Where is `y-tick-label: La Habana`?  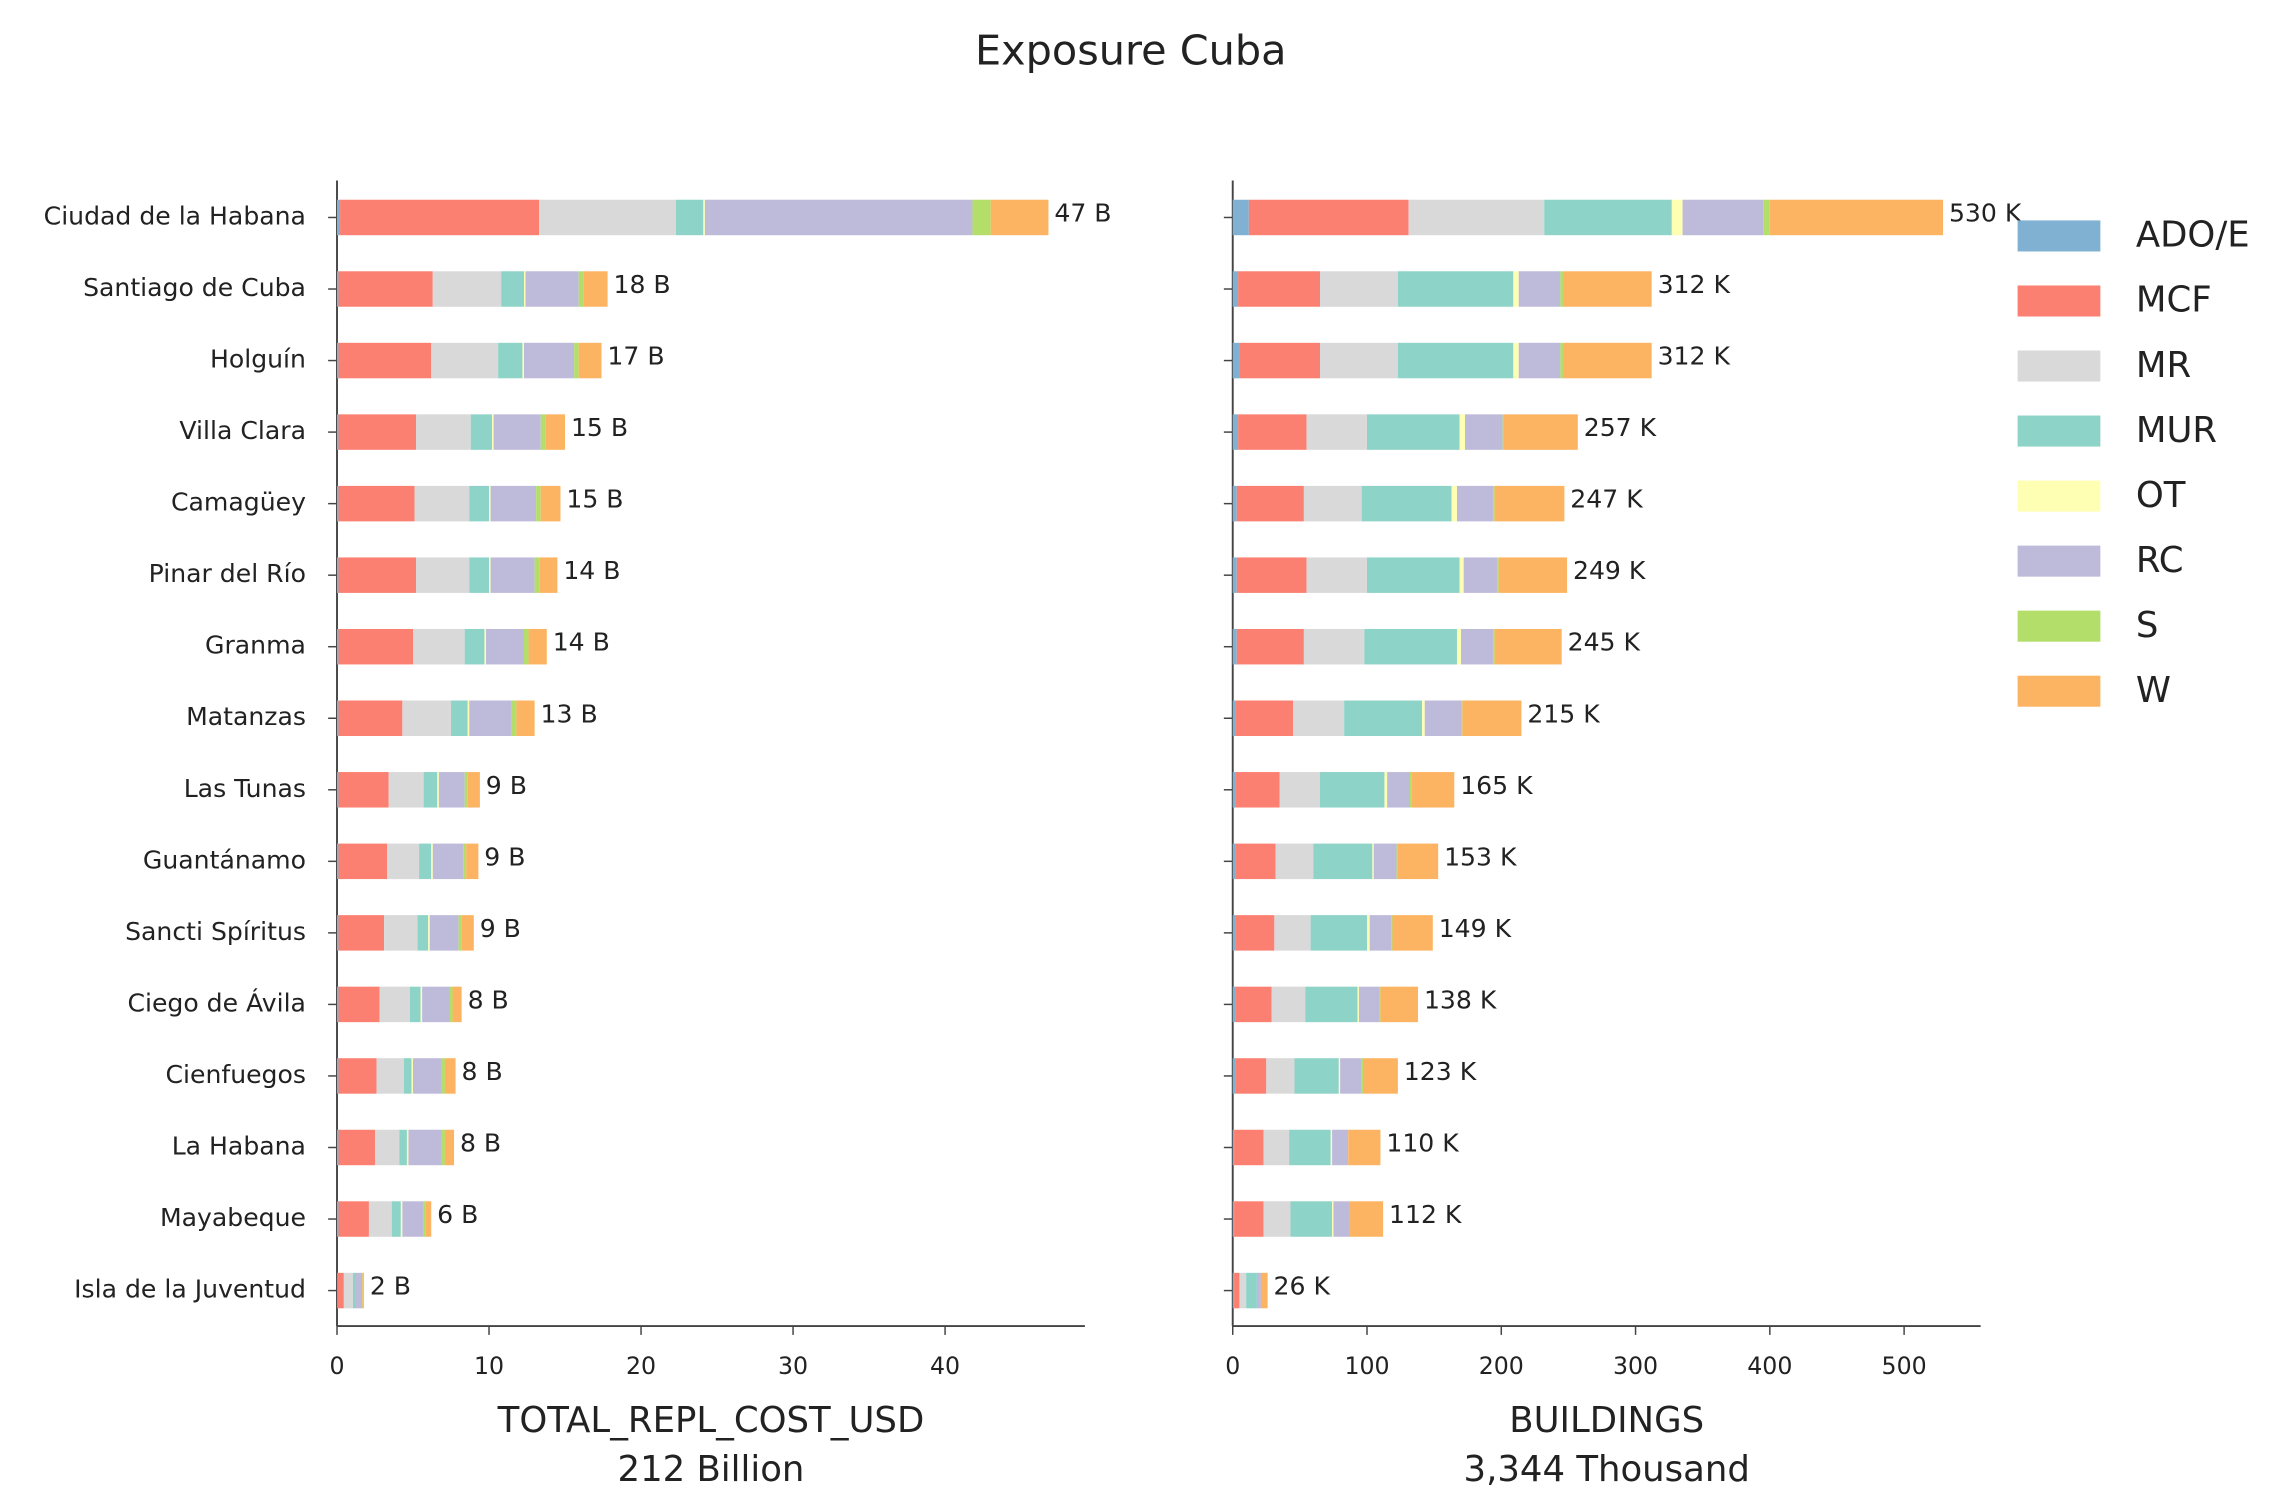
y-tick-label: La Habana is located at coordinates (239, 1145).